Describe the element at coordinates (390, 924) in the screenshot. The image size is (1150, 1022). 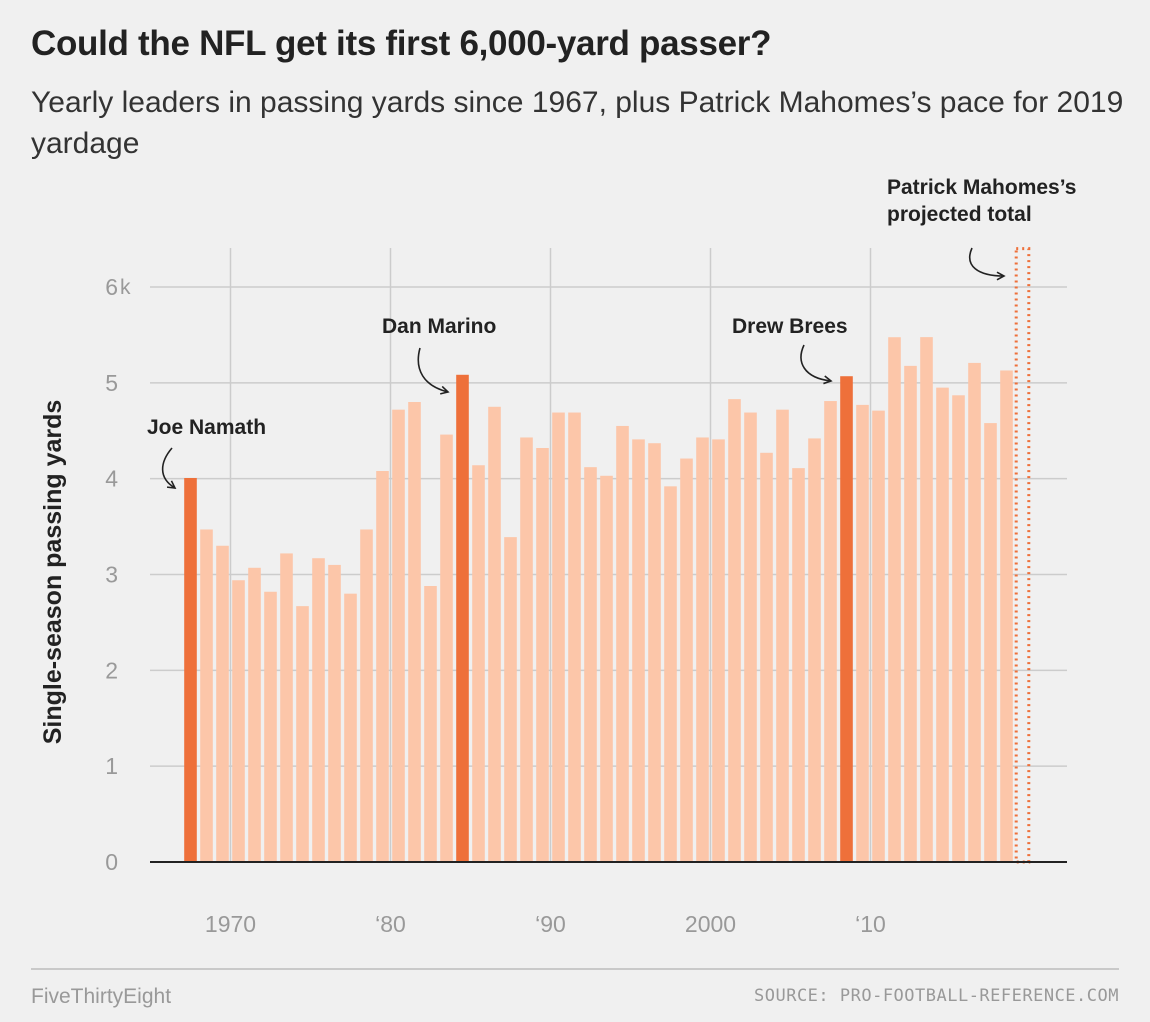
I see `x-tick-label: ‘80` at that location.